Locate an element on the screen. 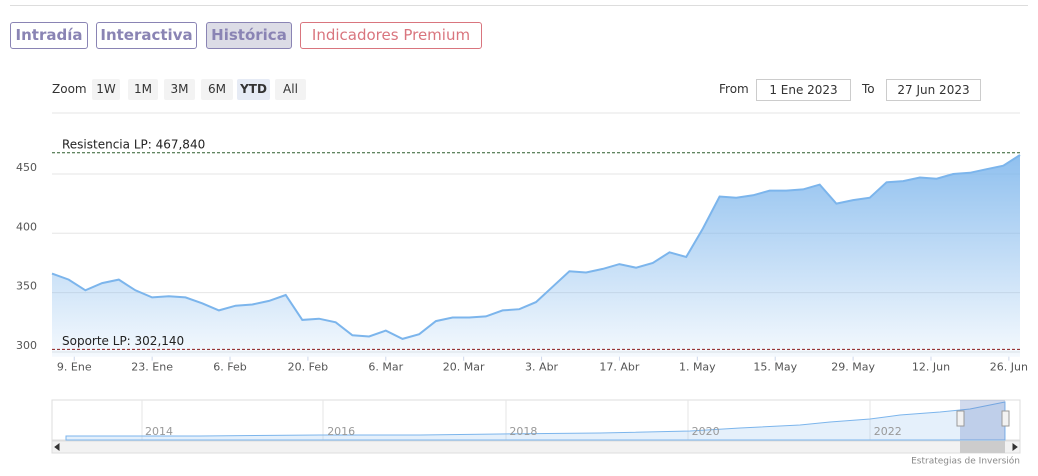  top-rule is located at coordinates (519, 5).